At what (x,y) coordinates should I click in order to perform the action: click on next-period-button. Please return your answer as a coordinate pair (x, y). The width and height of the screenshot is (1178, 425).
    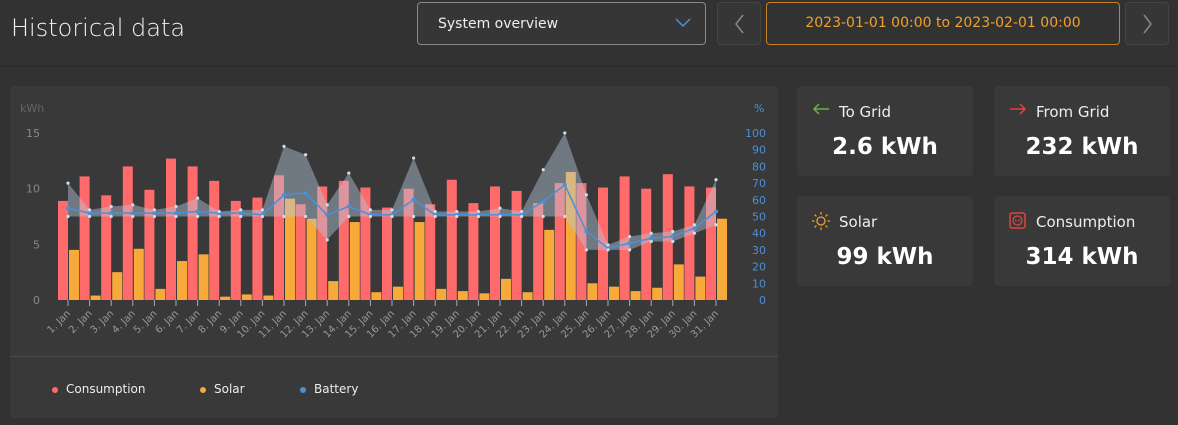
    Looking at the image, I should click on (1147, 23).